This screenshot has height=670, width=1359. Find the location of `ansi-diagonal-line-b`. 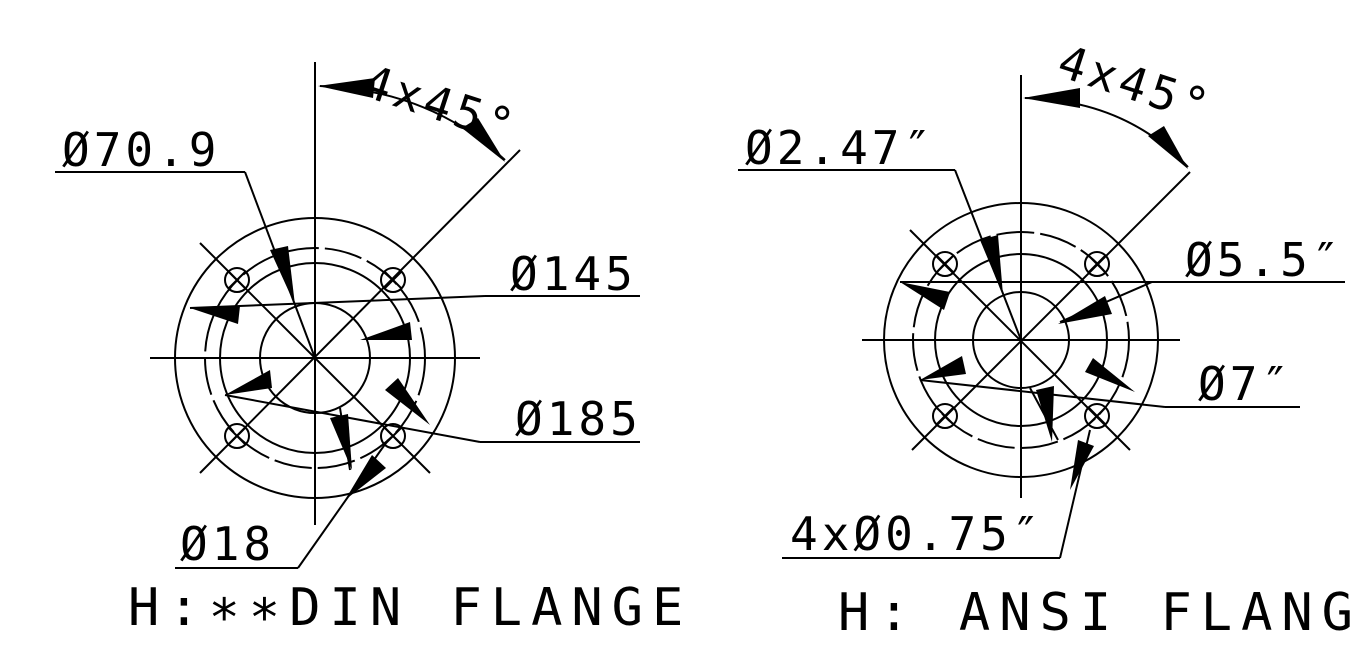

ansi-diagonal-line-b is located at coordinates (1051, 311).